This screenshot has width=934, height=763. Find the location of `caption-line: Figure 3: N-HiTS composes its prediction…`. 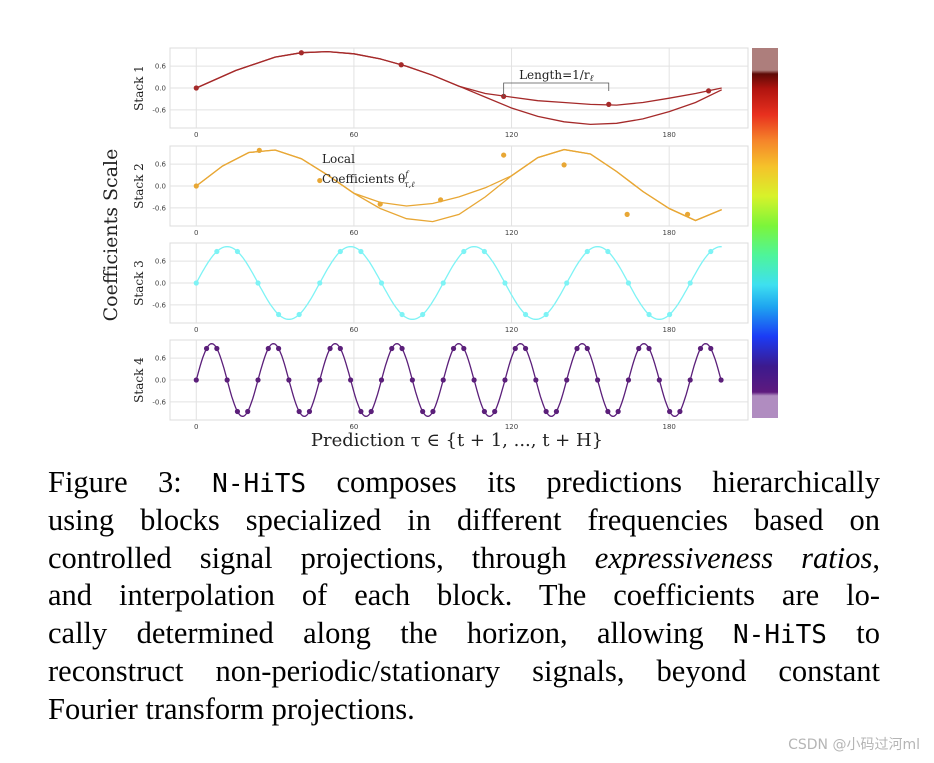

caption-line: Figure 3: N-HiTS composes its prediction… is located at coordinates (464, 483).